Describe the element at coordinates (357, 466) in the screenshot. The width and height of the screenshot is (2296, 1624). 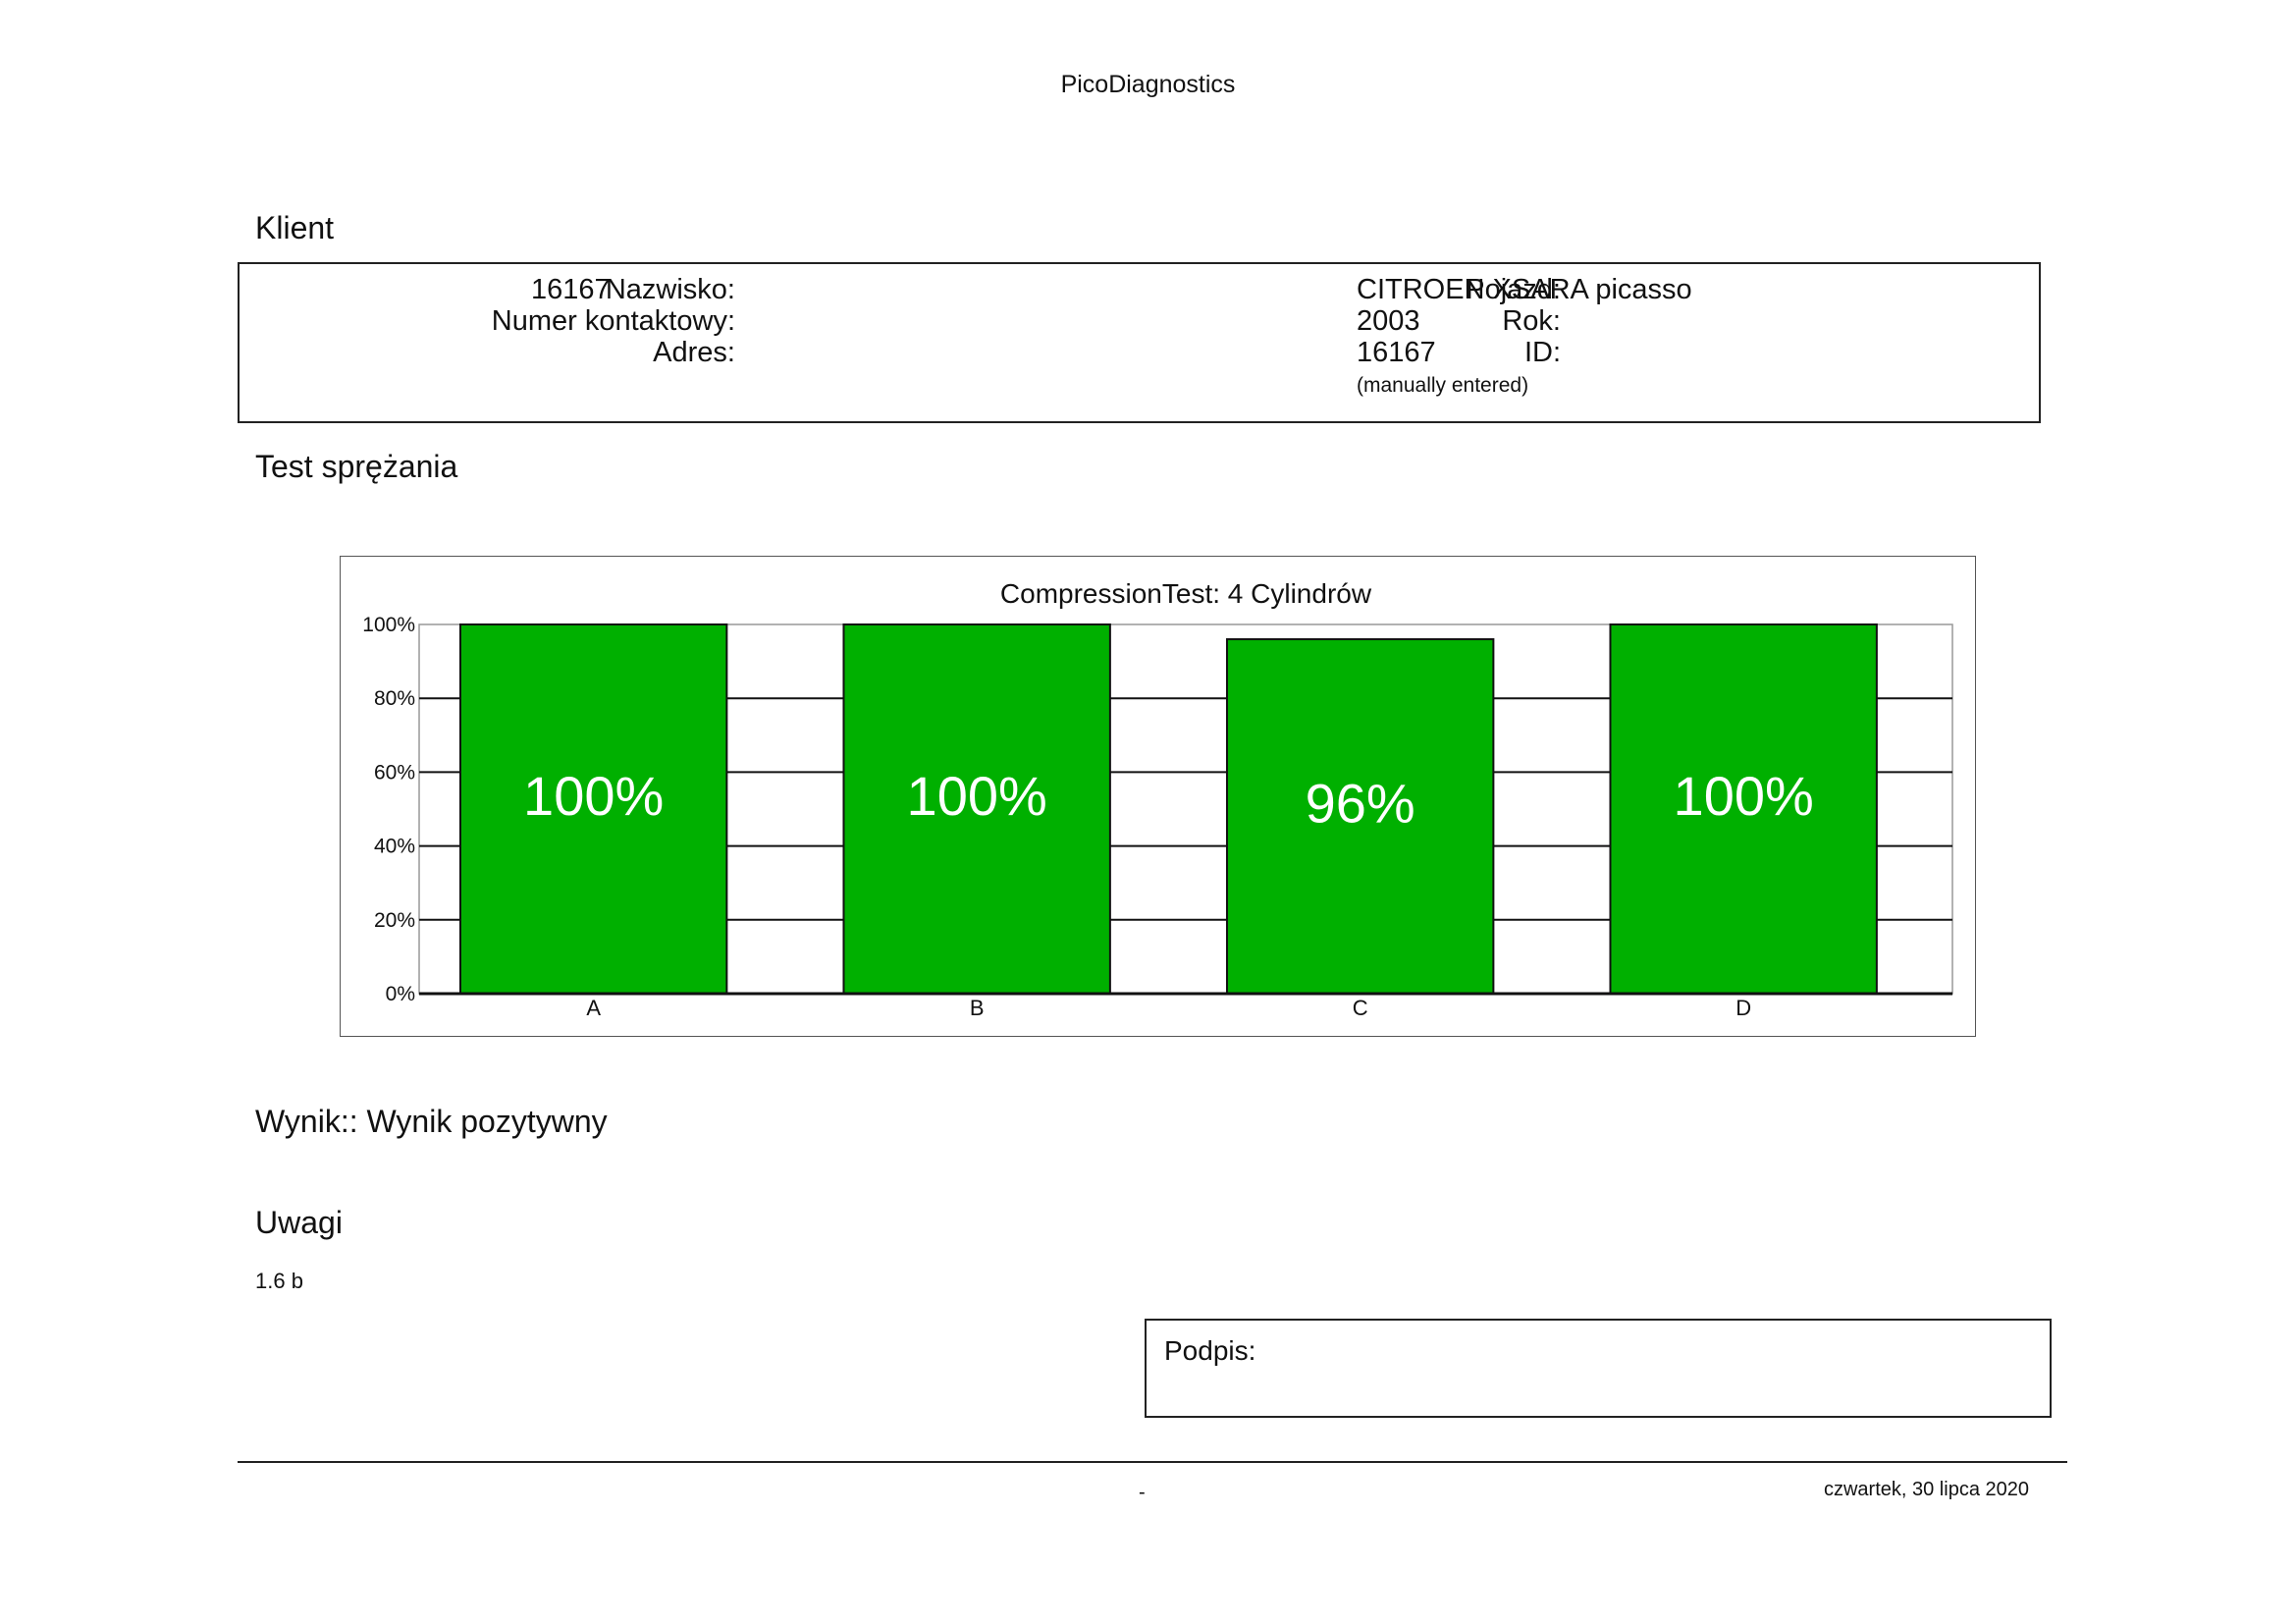
I see `test-section-title: Test sprężania` at that location.